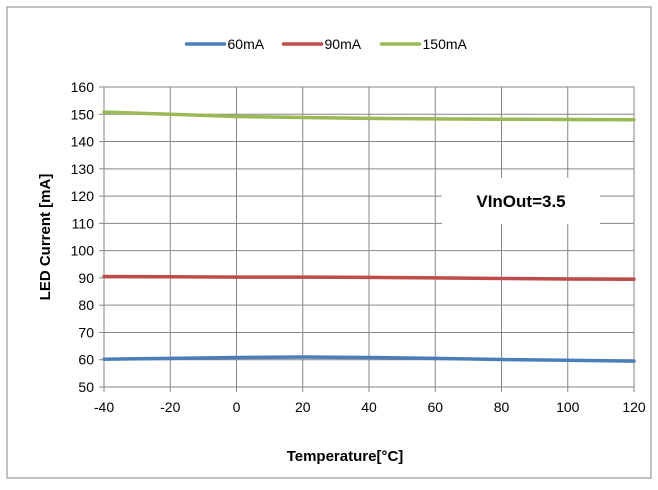 The width and height of the screenshot is (658, 490). I want to click on x-tick-label: -40, so click(104, 407).